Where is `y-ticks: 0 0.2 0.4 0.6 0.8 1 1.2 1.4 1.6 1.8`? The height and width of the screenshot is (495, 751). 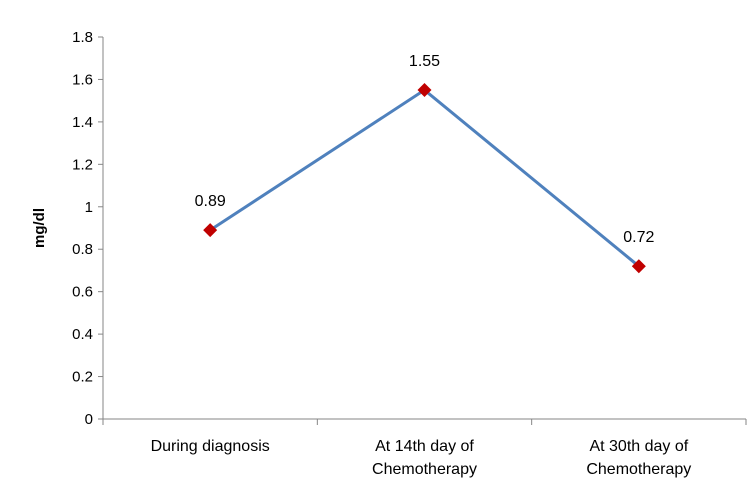
y-ticks: 0 0.2 0.4 0.6 0.8 1 1.2 1.4 1.6 1.8 is located at coordinates (87, 228).